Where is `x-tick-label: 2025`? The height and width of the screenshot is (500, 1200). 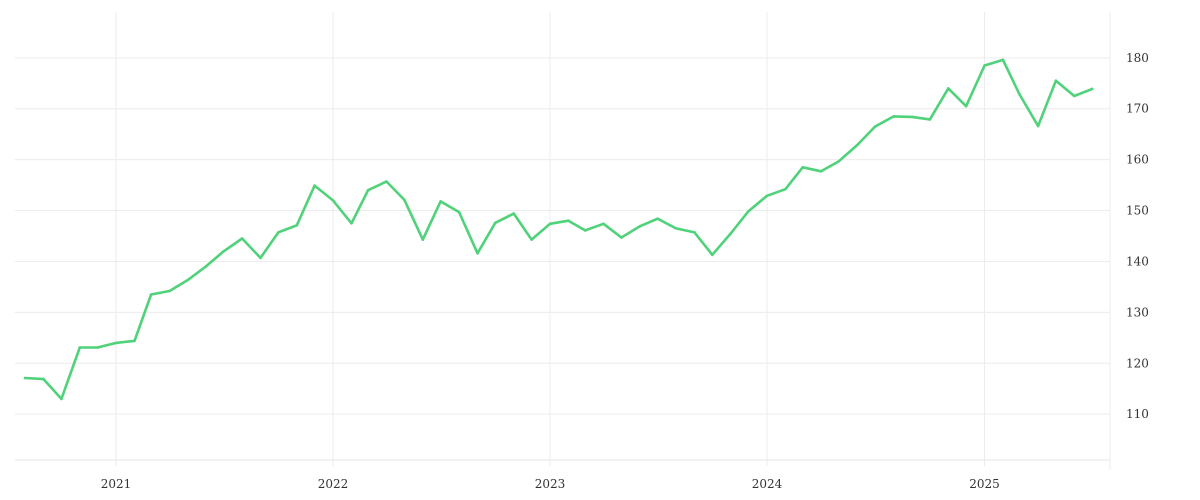 x-tick-label: 2025 is located at coordinates (984, 484).